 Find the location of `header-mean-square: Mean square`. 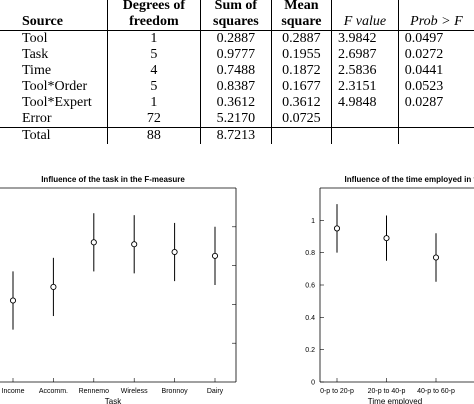

header-mean-square: Mean square is located at coordinates (301, 15).